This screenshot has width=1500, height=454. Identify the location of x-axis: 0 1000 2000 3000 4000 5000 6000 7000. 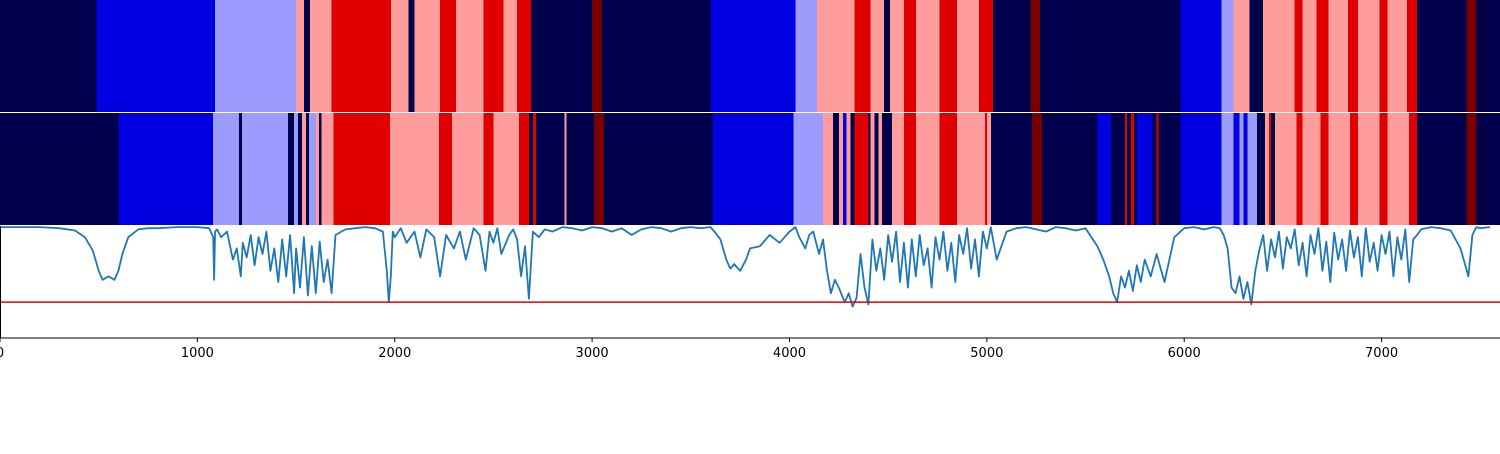
(699, 349).